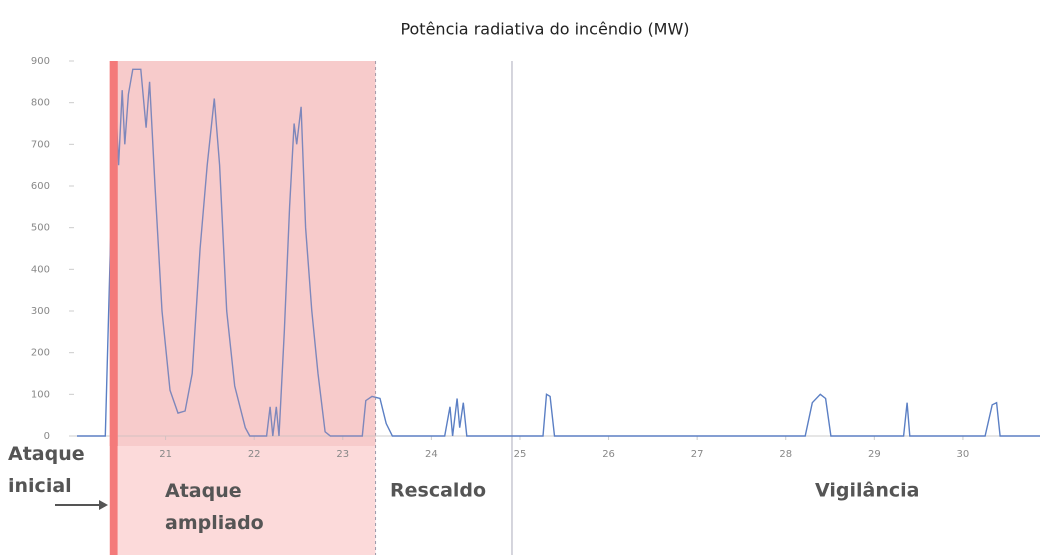 Image resolution: width=1041 pixels, height=555 pixels. I want to click on x-tick-label: 21, so click(165, 454).